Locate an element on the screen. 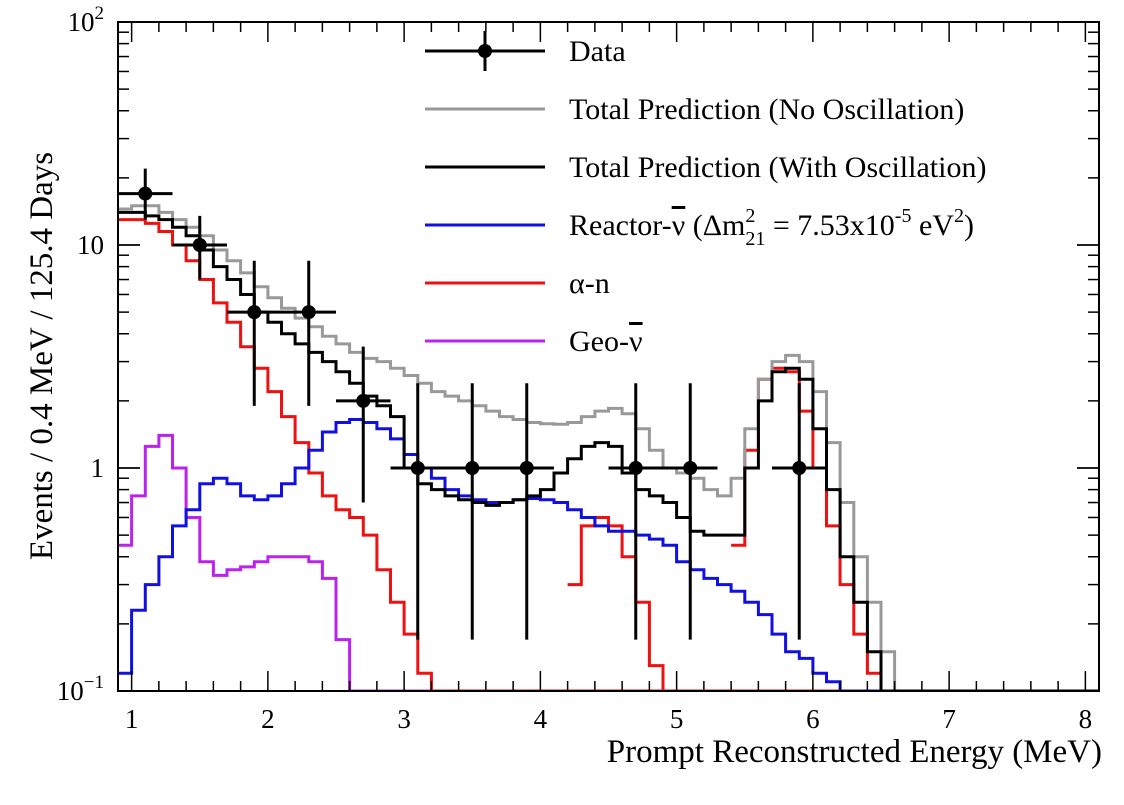  legend-label: Total Prediction (No Oscillation) is located at coordinates (766, 109).